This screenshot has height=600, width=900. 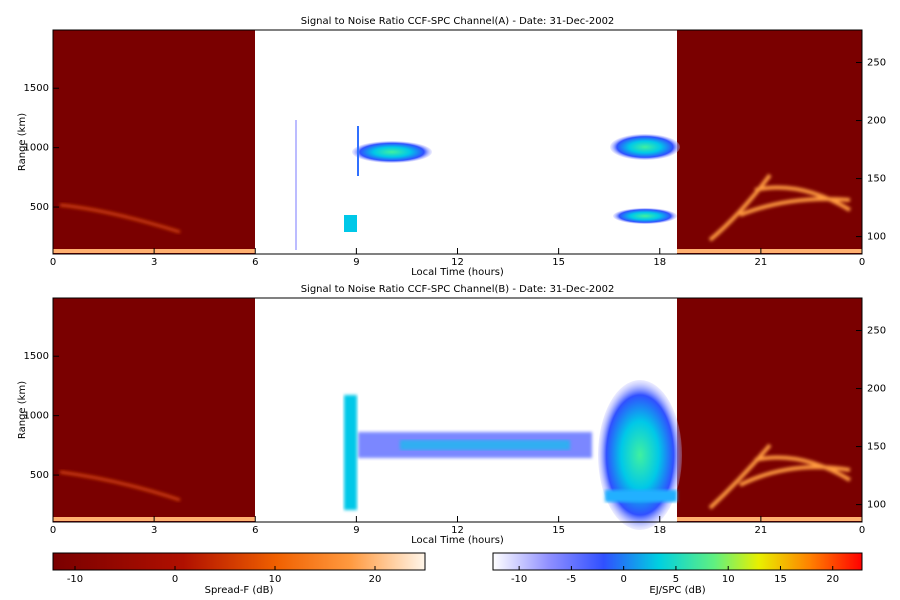 I want to click on colorbar-tick-label: 5, so click(x=676, y=579).